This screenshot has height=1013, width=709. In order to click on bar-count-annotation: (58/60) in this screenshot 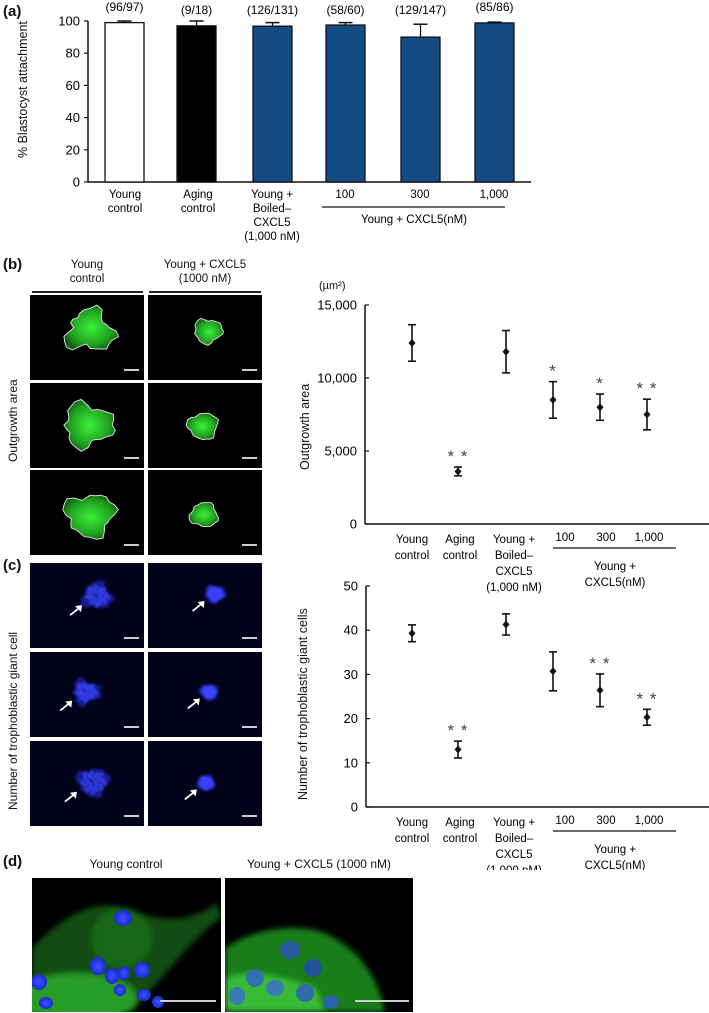, I will do `click(345, 10)`.